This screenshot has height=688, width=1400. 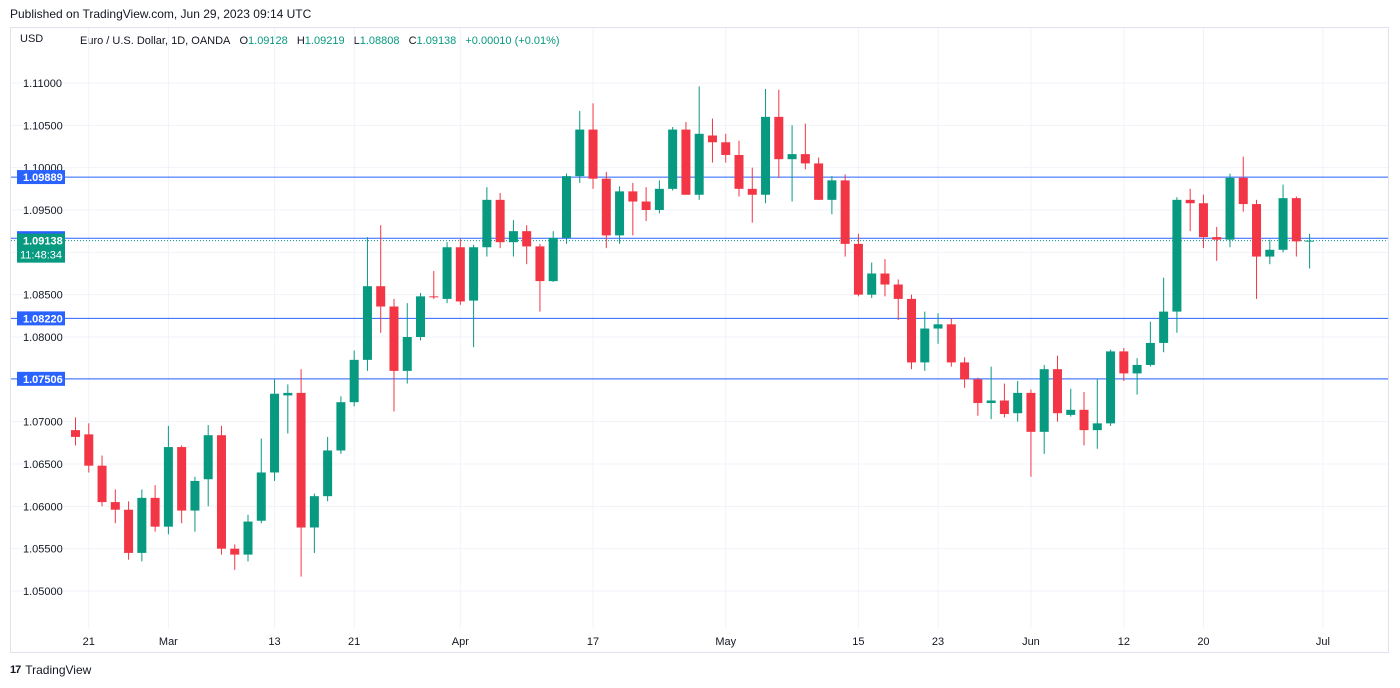 I want to click on tradingview-footer: 17 TradingView, so click(x=50, y=670).